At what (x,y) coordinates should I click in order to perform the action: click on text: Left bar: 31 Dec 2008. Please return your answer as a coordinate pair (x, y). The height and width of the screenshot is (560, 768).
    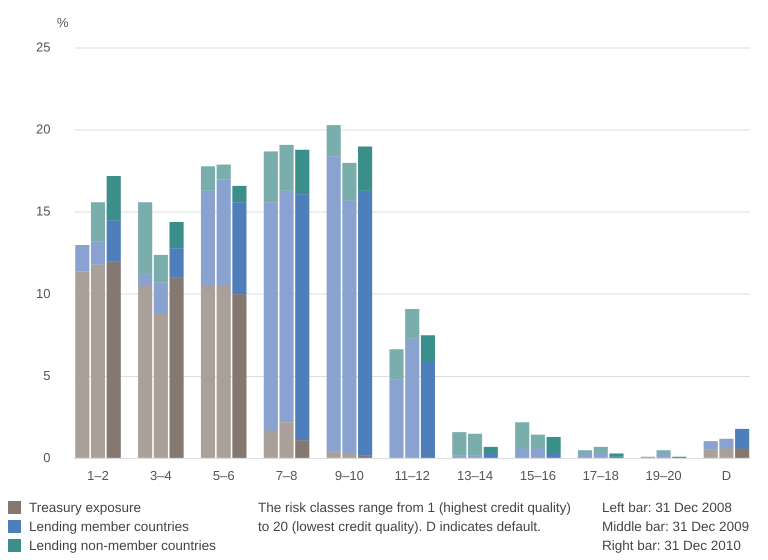
    Looking at the image, I should click on (667, 508).